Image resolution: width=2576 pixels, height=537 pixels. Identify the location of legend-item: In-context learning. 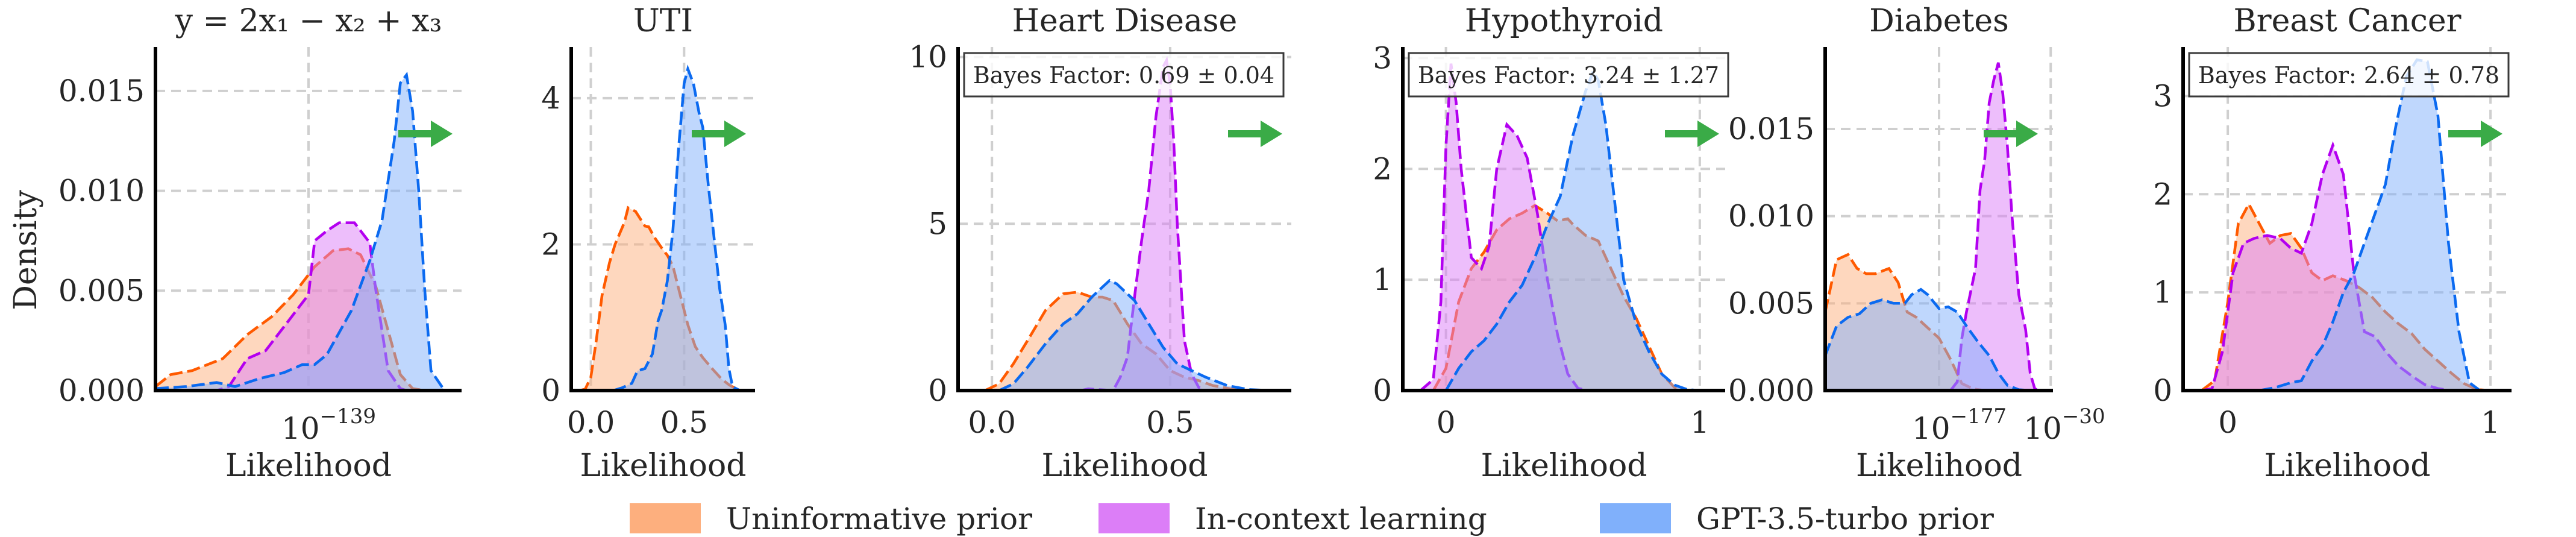
(1292, 518).